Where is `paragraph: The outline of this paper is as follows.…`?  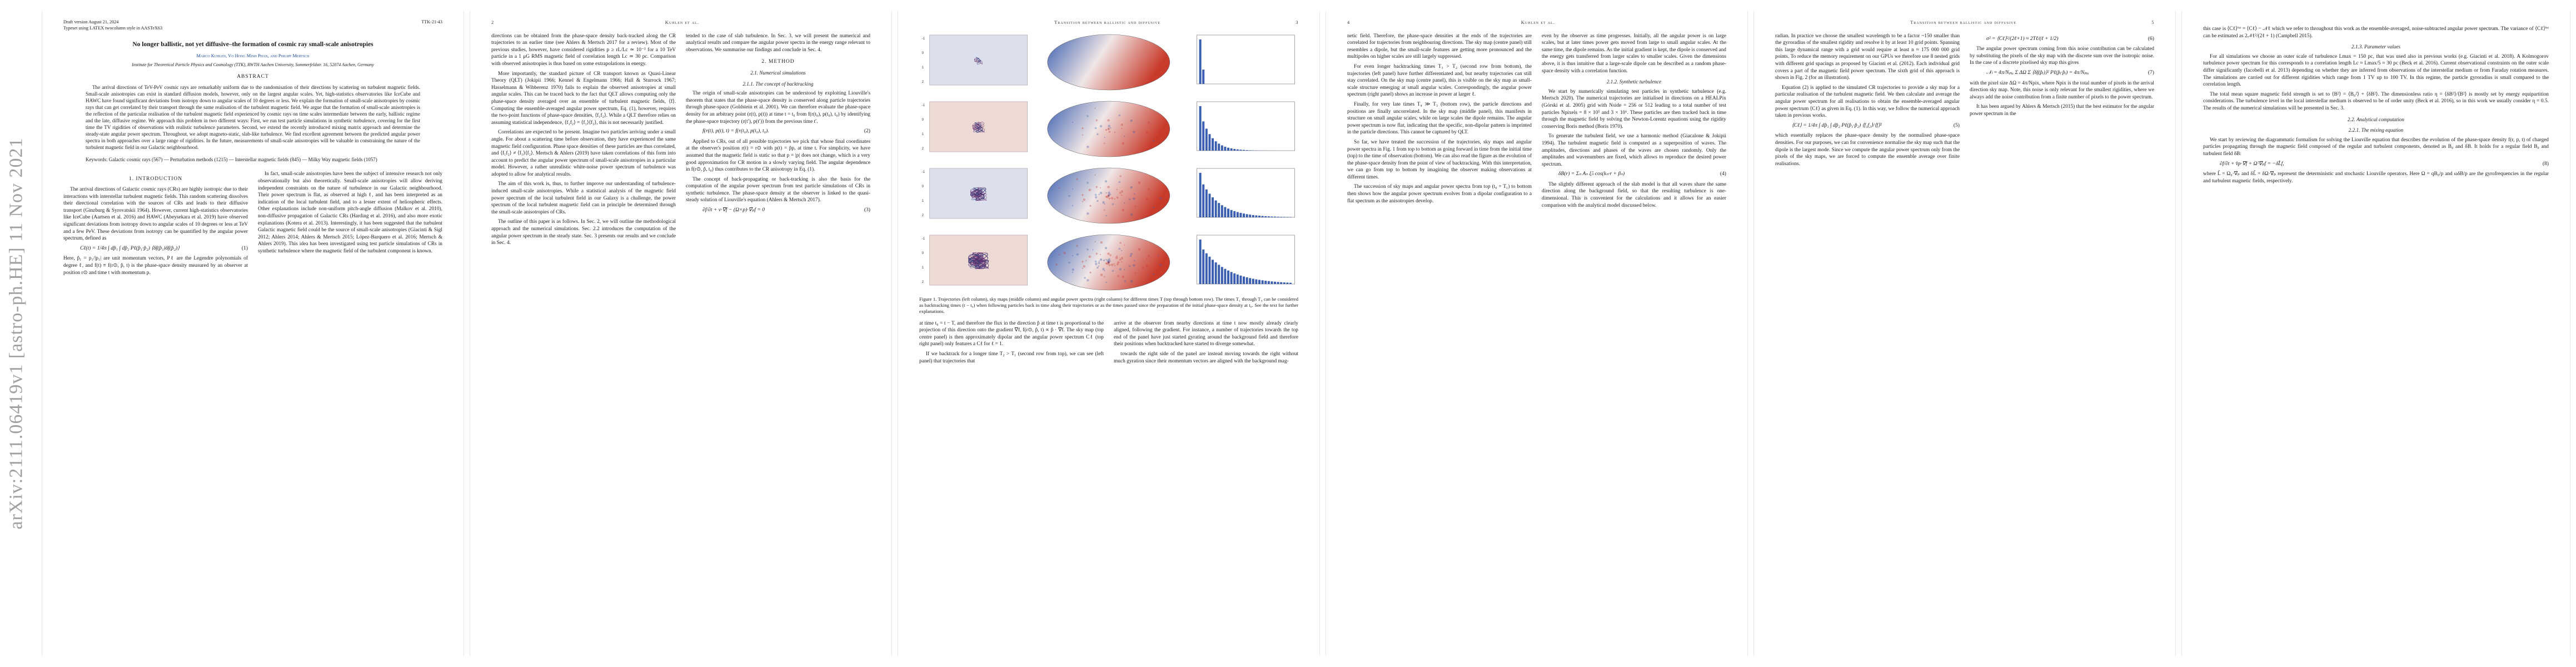
paragraph: The outline of this paper is as follows.… is located at coordinates (583, 232).